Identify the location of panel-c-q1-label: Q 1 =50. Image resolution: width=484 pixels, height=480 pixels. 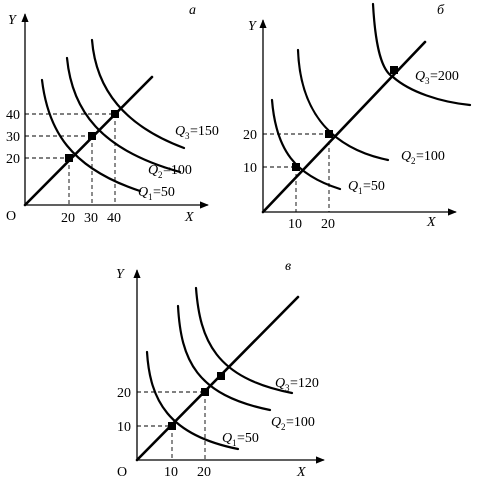
(240, 439).